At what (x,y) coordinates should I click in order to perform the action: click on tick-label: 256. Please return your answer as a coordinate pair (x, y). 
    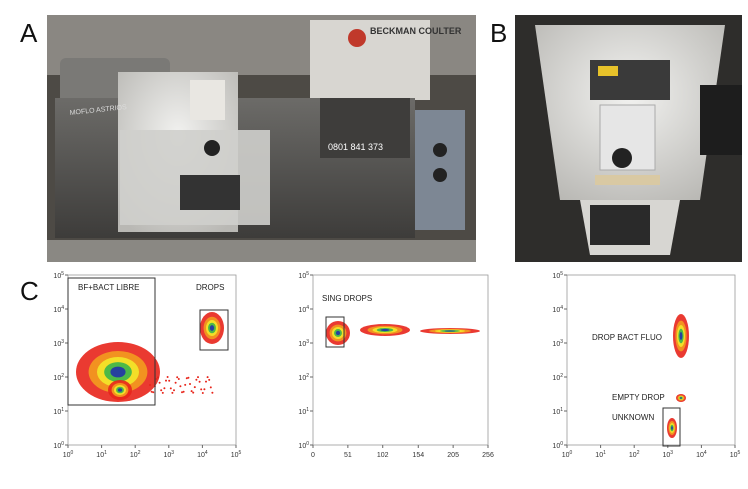
    Looking at the image, I should click on (488, 455).